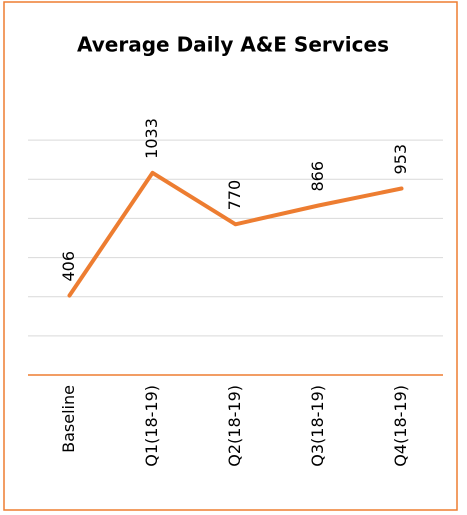  Describe the element at coordinates (233, 45) in the screenshot. I see `chart-title: Average Daily A&E Services` at that location.